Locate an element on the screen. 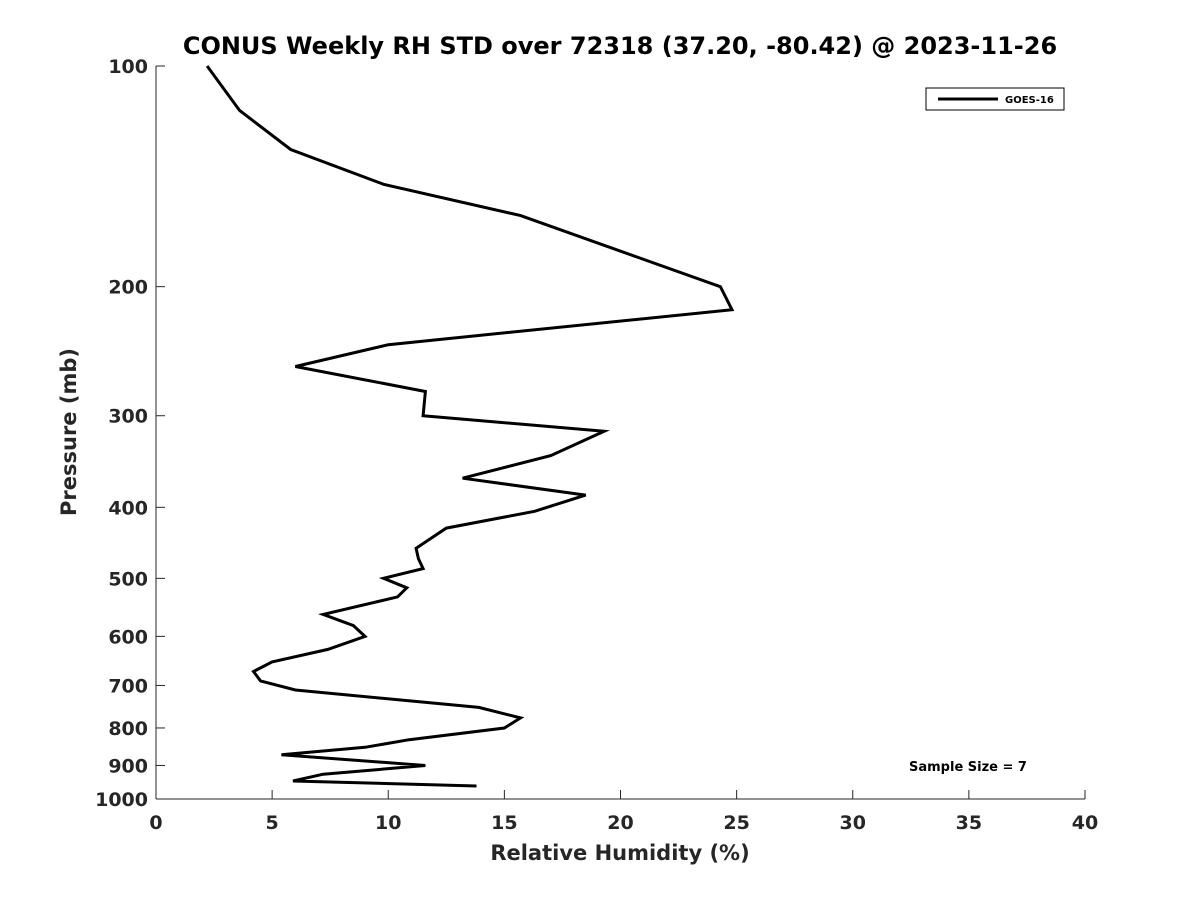 The width and height of the screenshot is (1200, 900). y-tick-label: 900 is located at coordinates (128, 766).